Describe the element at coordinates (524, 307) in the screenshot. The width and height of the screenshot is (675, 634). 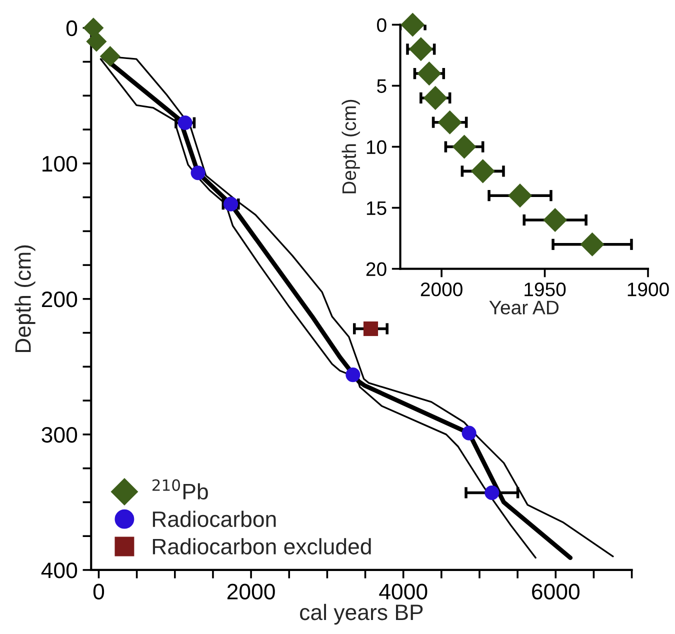
I see `x-axis-title: Year AD` at that location.